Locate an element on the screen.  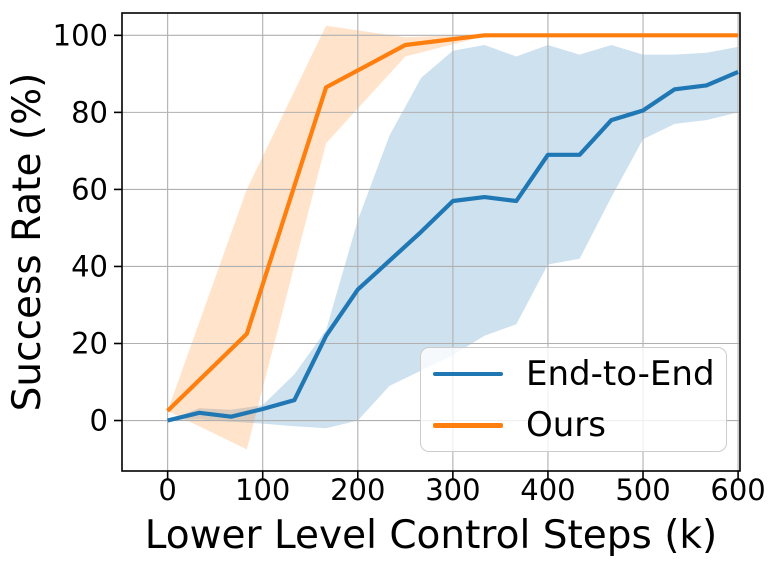
x-tick-label: 400 is located at coordinates (547, 490).